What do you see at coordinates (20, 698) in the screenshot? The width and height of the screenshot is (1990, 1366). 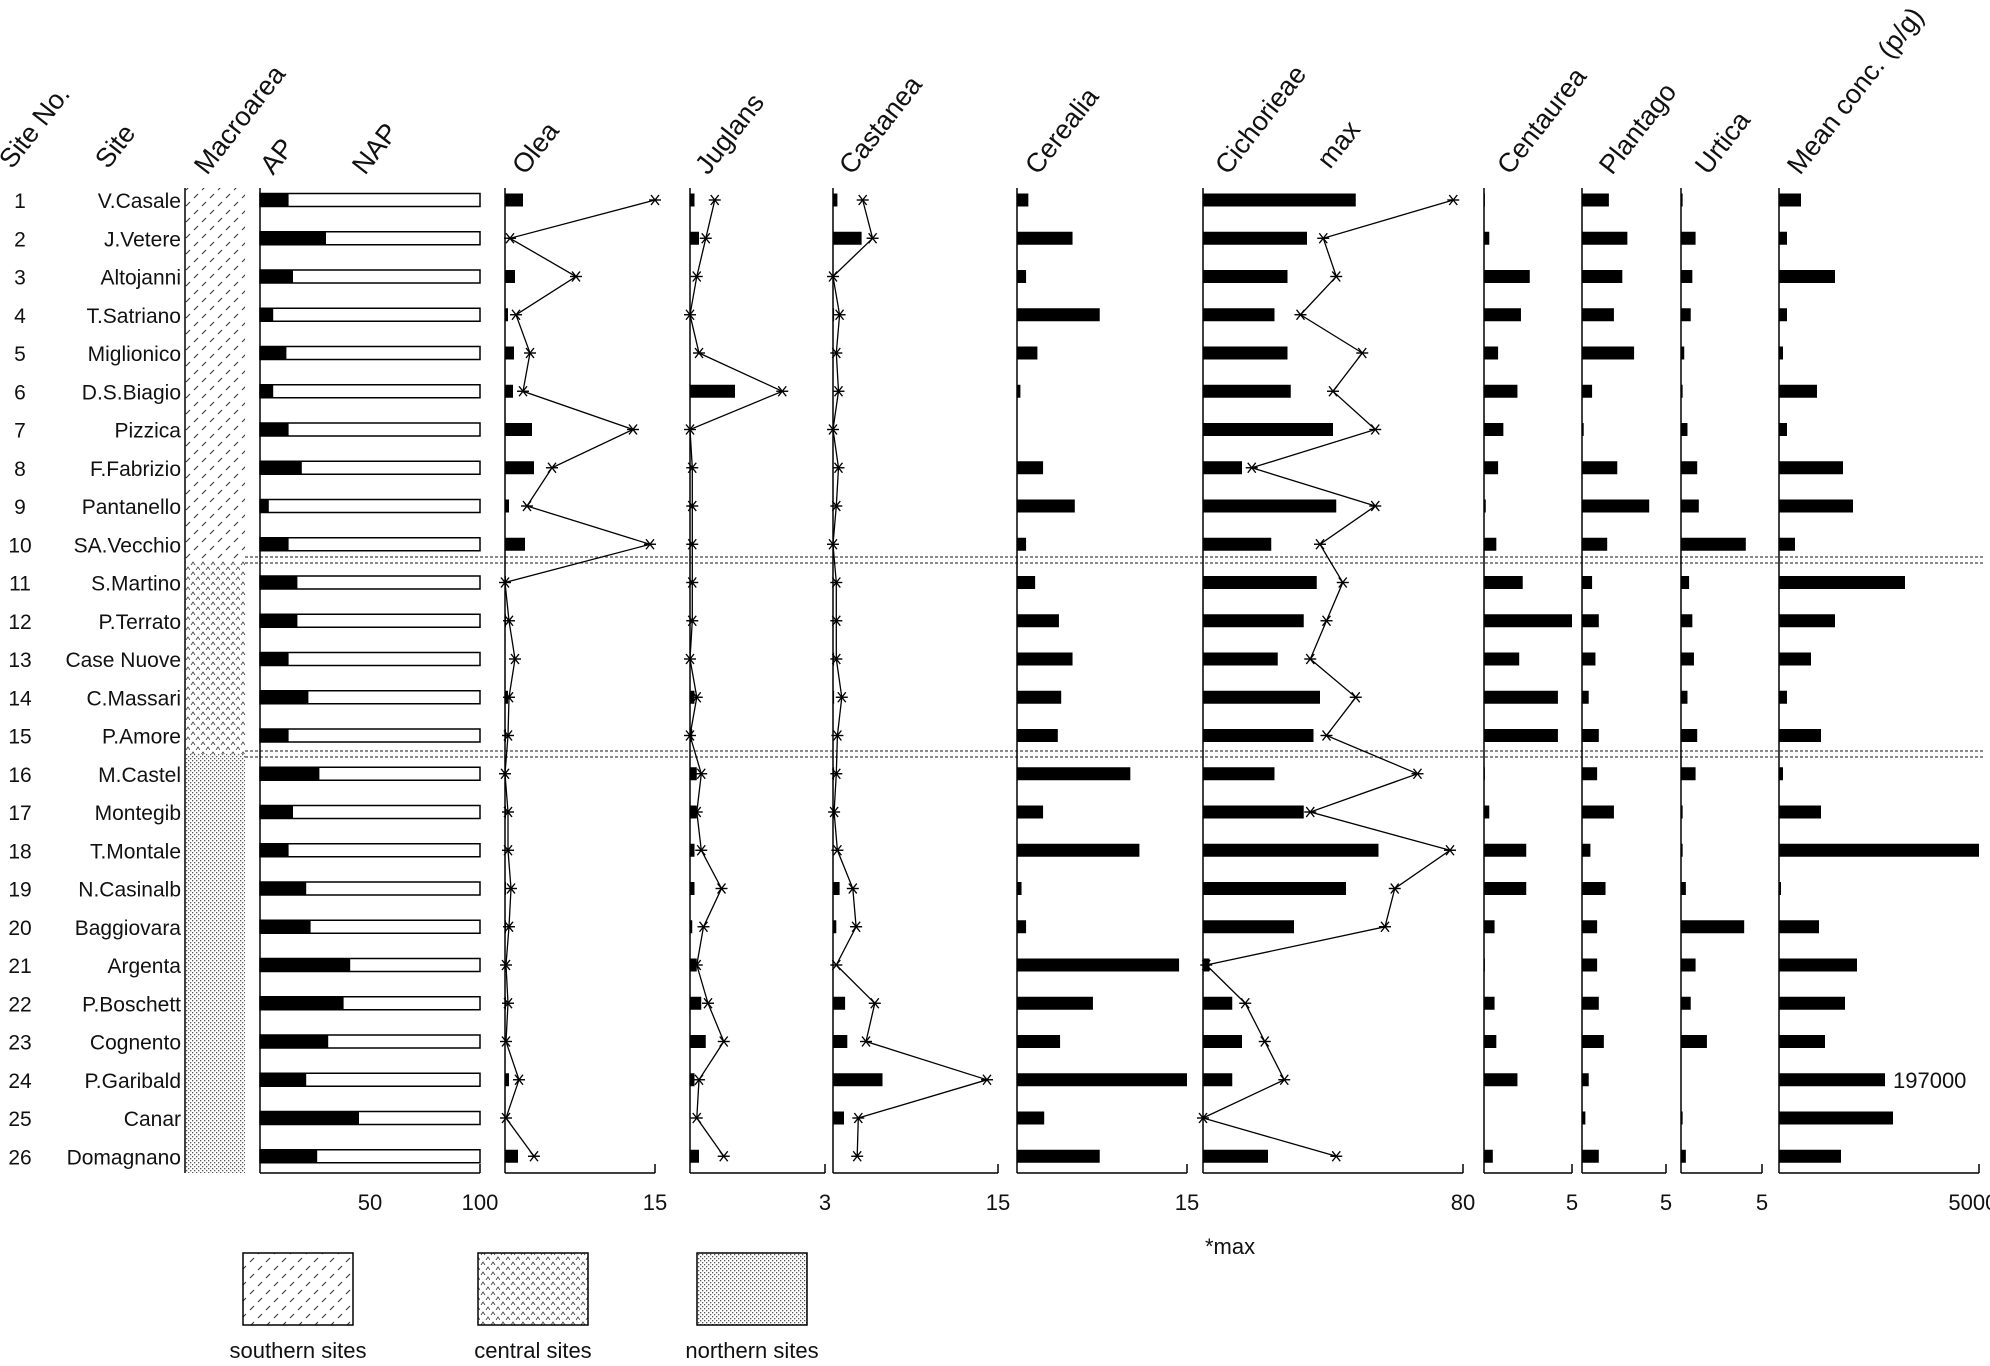 I see `site-number: 14` at bounding box center [20, 698].